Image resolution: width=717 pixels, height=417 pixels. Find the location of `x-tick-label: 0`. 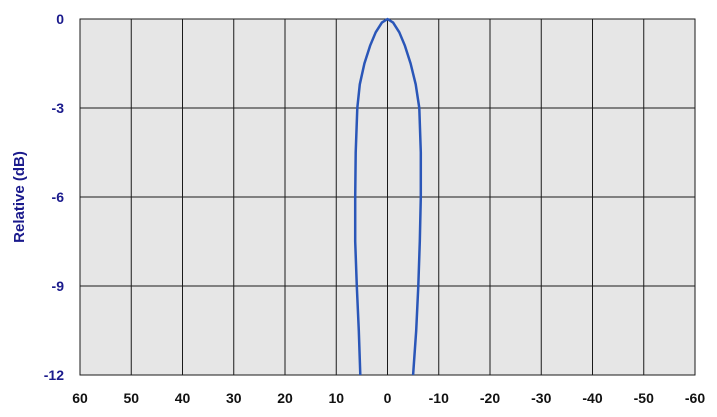

x-tick-label: 0 is located at coordinates (388, 398).